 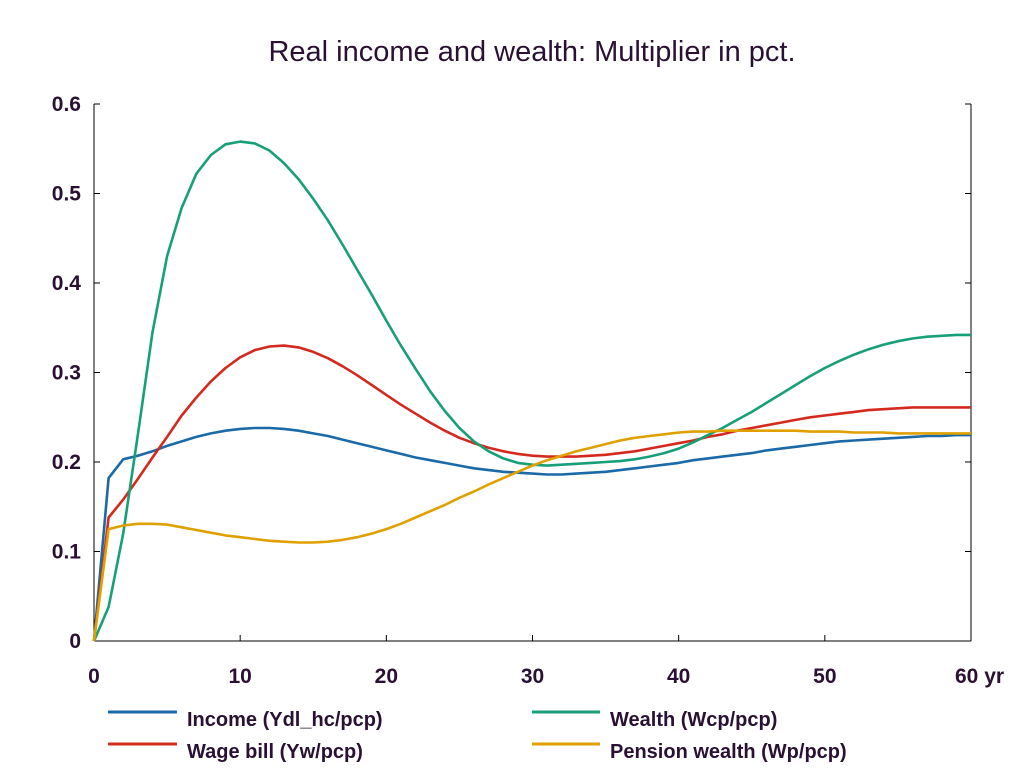 I want to click on x-tick-label: 60 yr, so click(x=979, y=676).